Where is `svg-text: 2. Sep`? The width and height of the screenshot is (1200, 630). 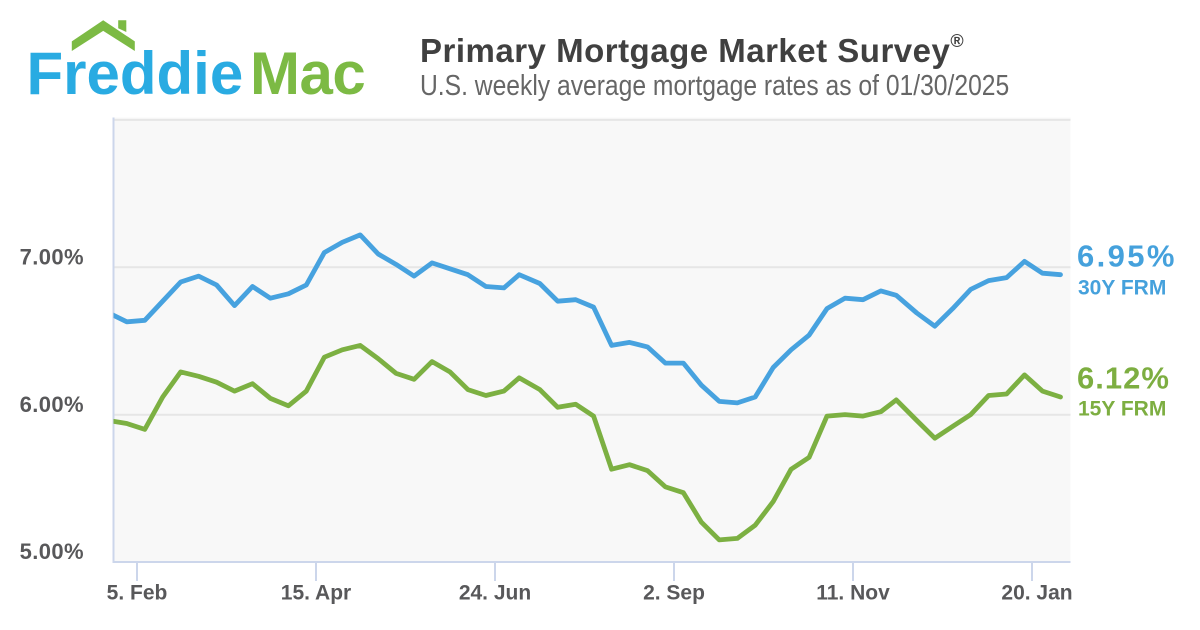
svg-text: 2. Sep is located at coordinates (674, 593).